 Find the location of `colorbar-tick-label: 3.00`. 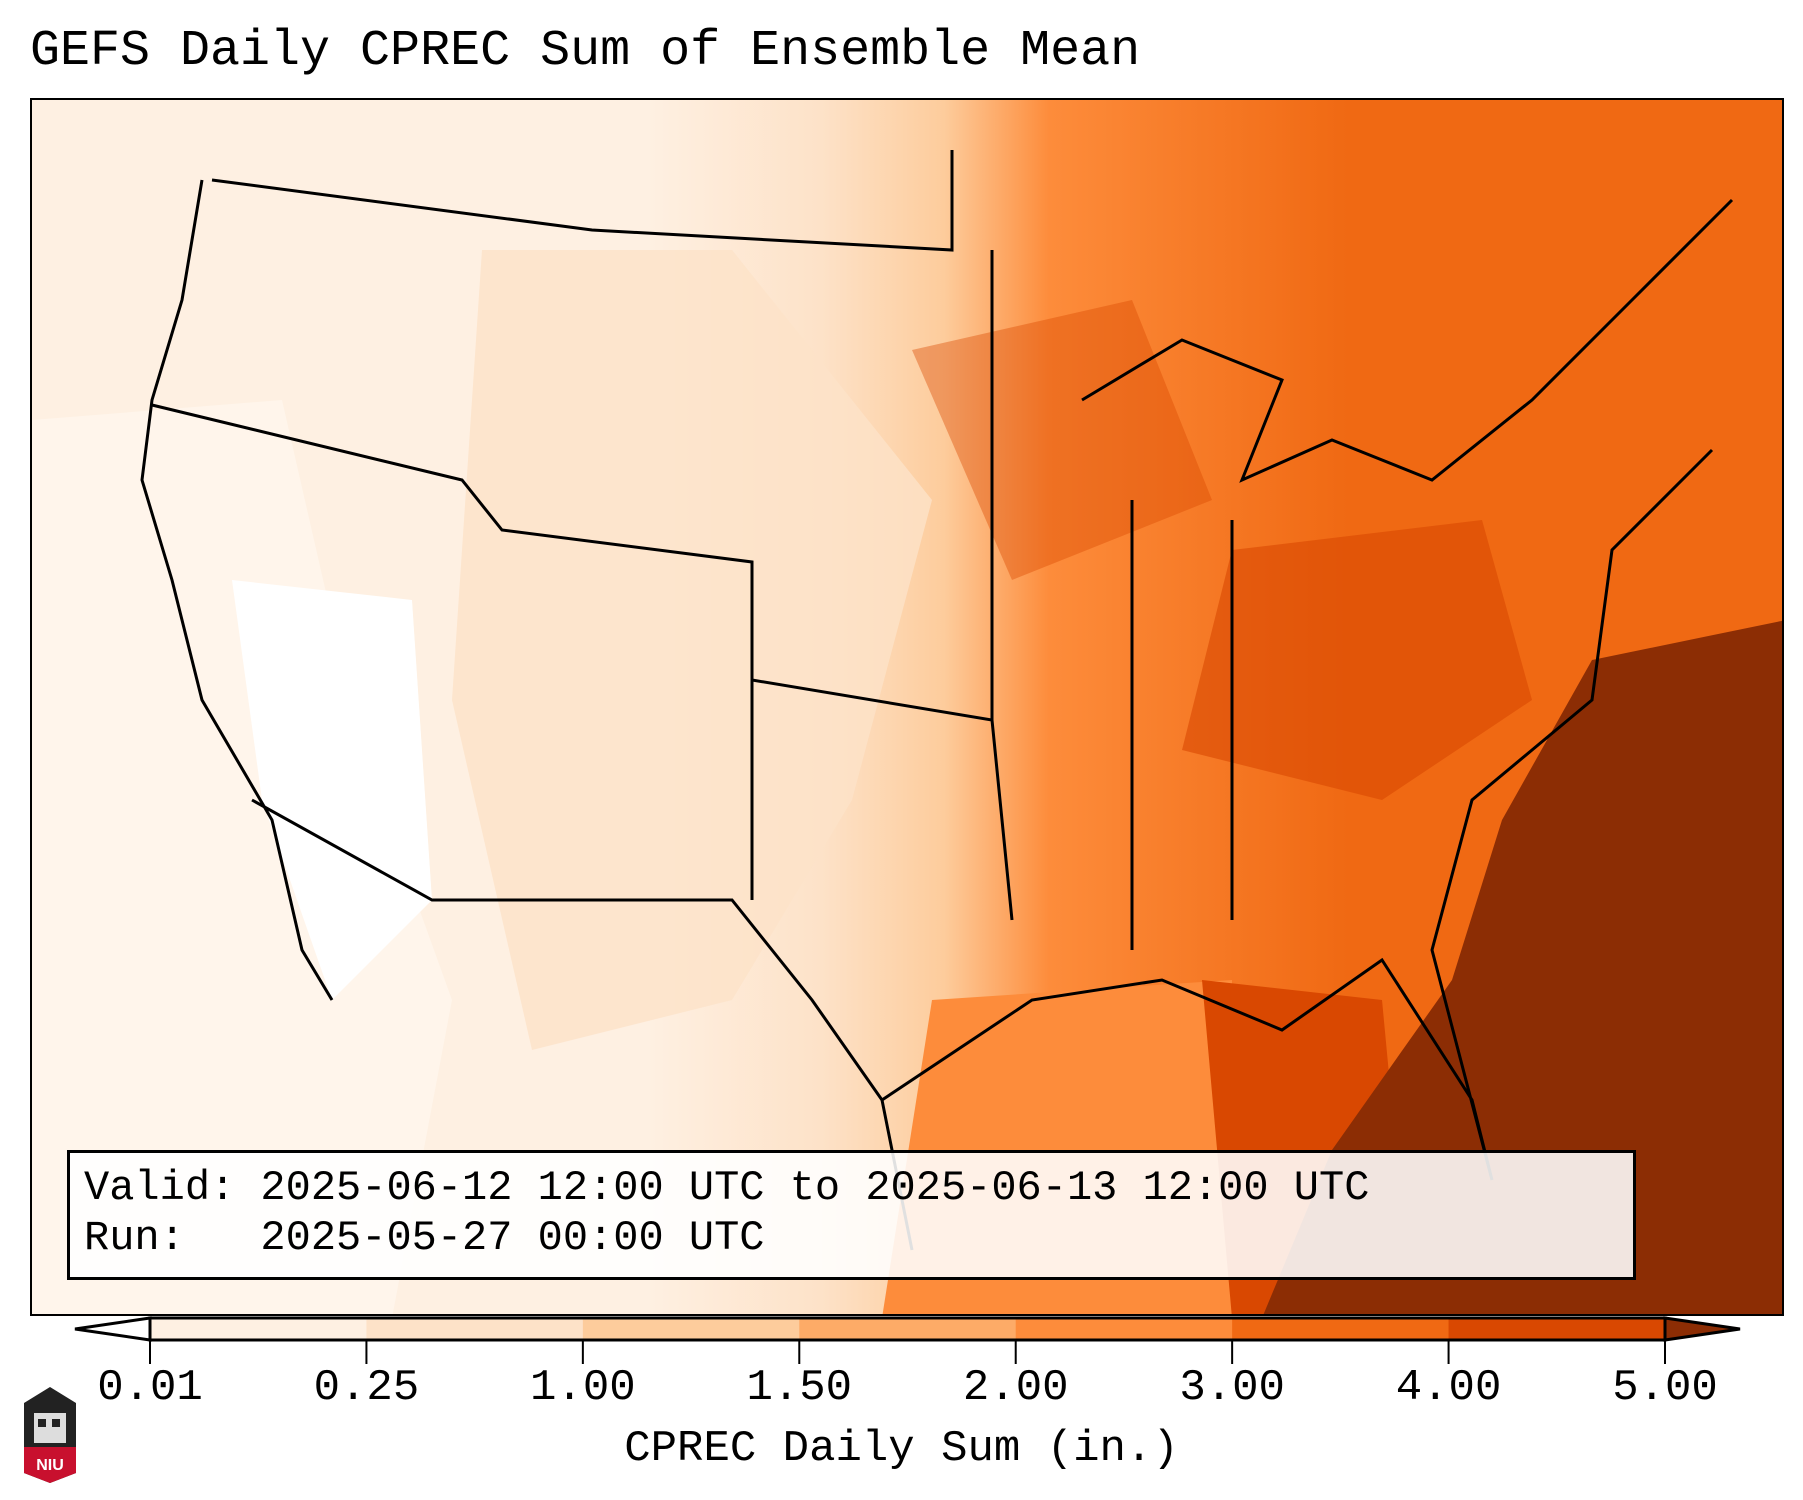

colorbar-tick-label: 3.00 is located at coordinates (1232, 1388).